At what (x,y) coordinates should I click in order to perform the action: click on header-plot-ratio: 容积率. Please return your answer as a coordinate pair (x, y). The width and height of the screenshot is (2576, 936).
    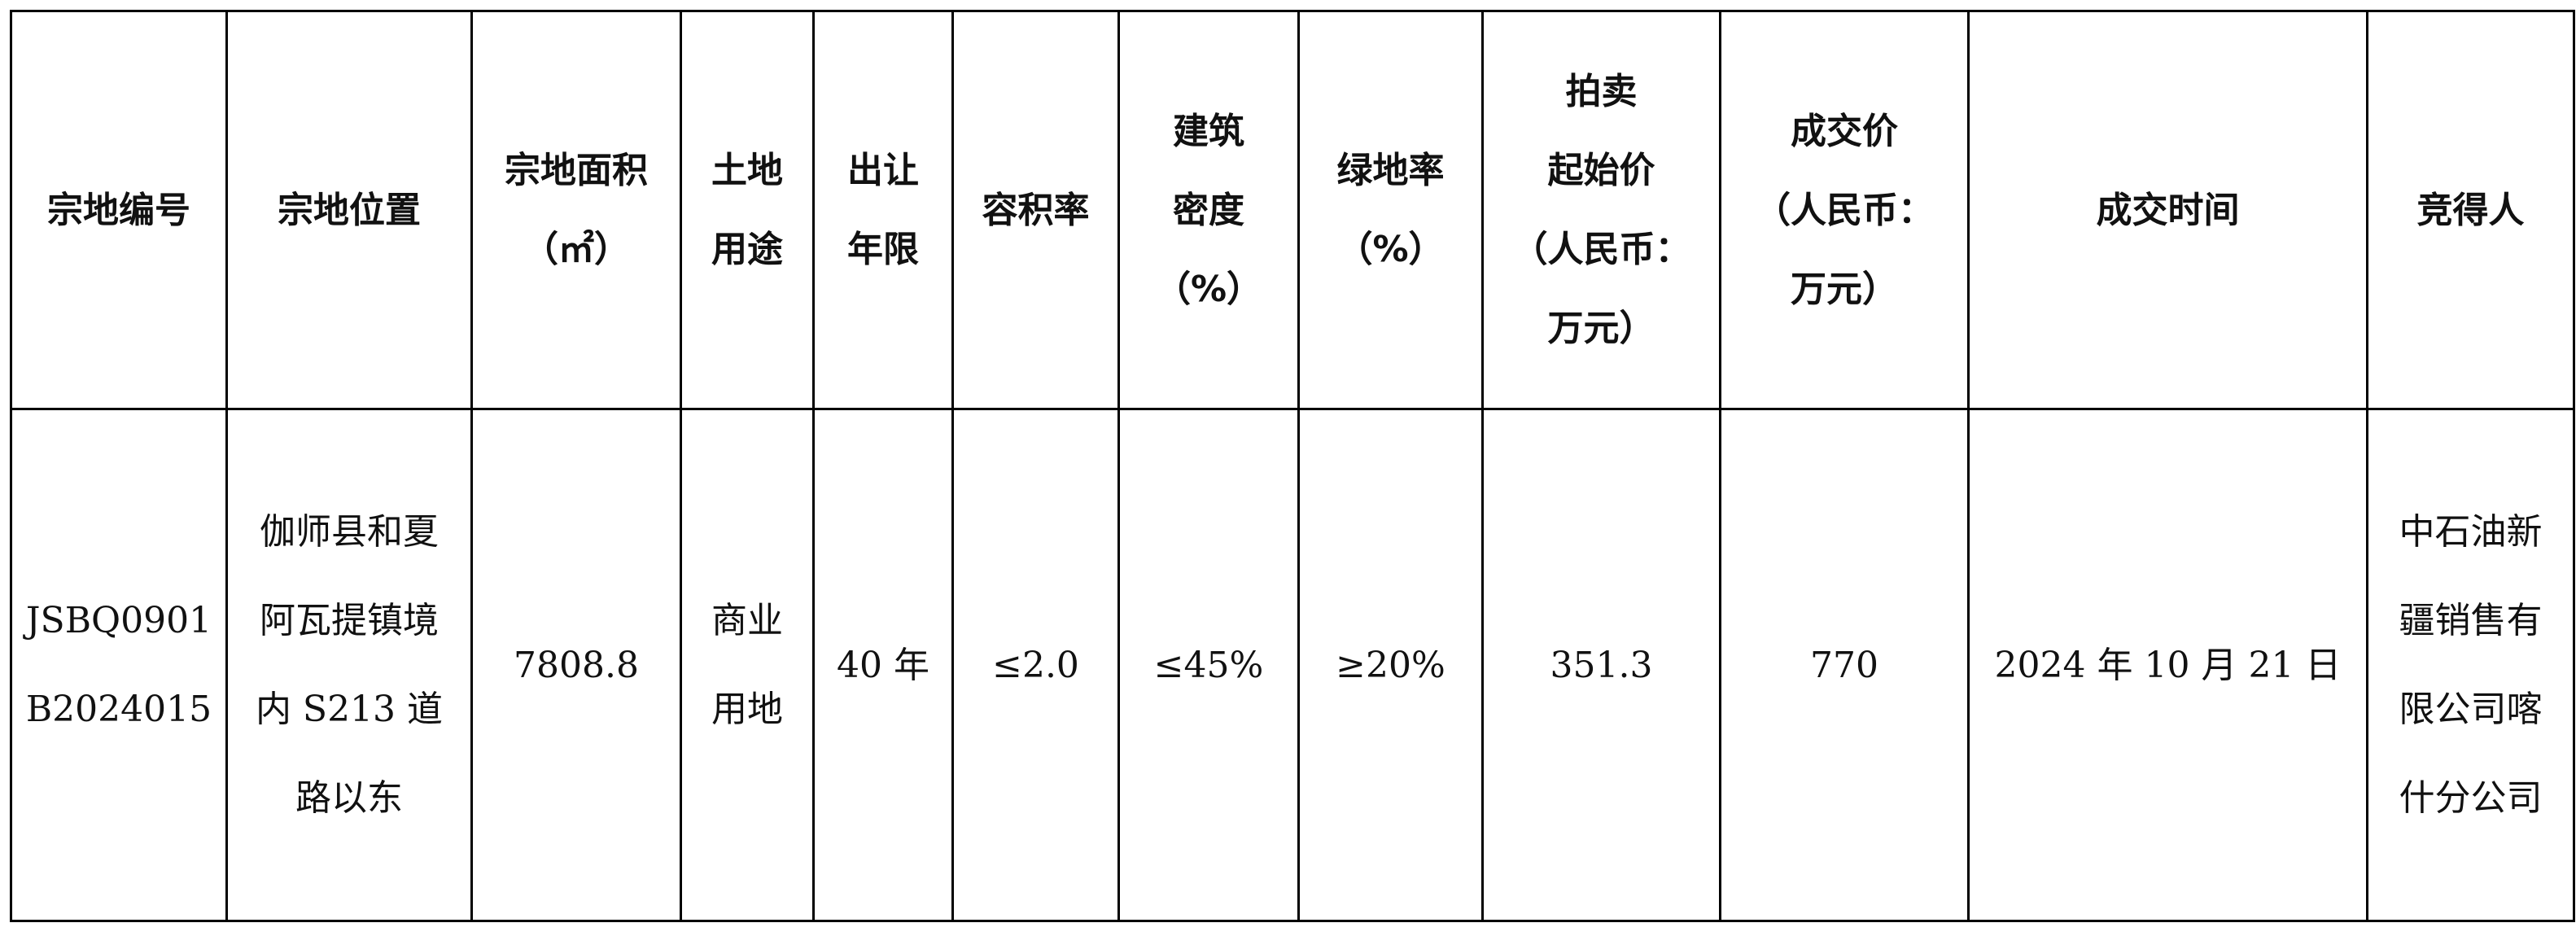
    Looking at the image, I should click on (1035, 210).